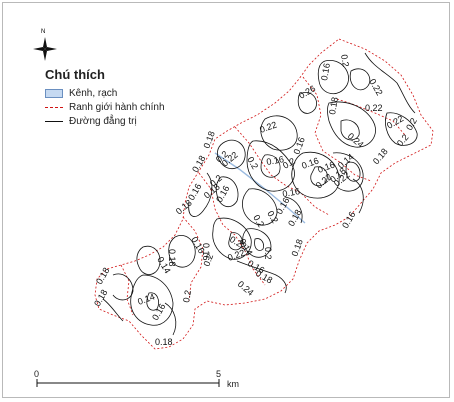 The width and height of the screenshot is (454, 402). I want to click on legend-row-boundary: Ranh giới hành chính, so click(105, 107).